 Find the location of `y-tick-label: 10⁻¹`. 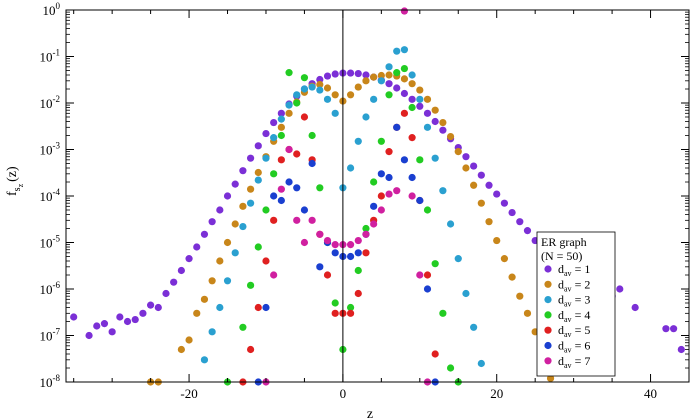

y-tick-label: 10⁻¹ is located at coordinates (50, 56).